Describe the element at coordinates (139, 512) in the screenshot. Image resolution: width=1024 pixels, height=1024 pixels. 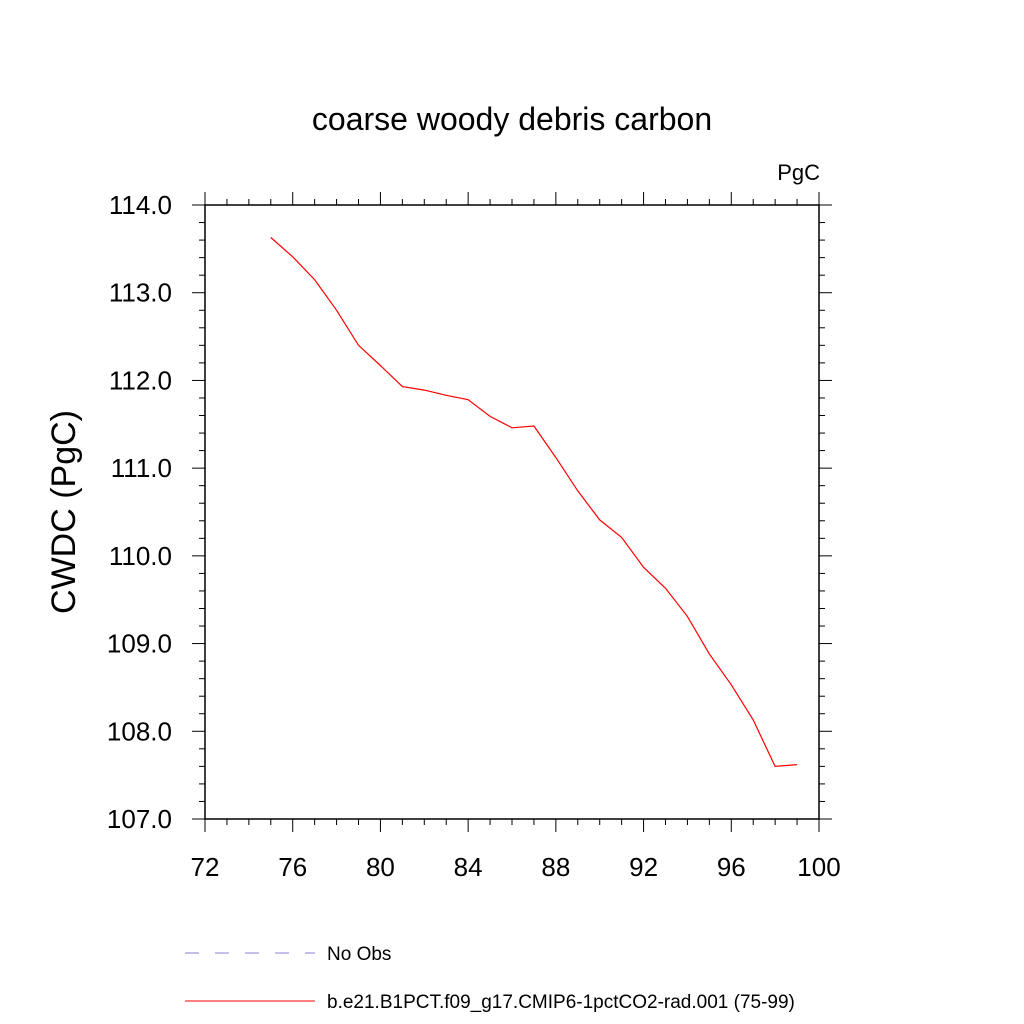
I see `y-tick-labels: 107.0 108.0 109.0 110.0 111.0 112.0 113.0 114.0` at that location.